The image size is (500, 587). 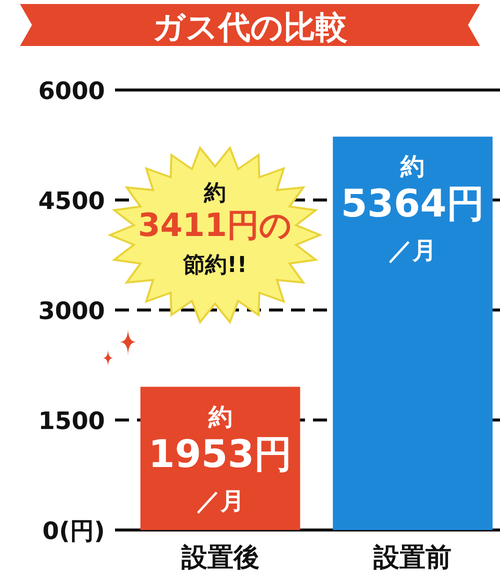 What do you see at coordinates (412, 208) in the screenshot?
I see `data-label: 約5364円／月` at bounding box center [412, 208].